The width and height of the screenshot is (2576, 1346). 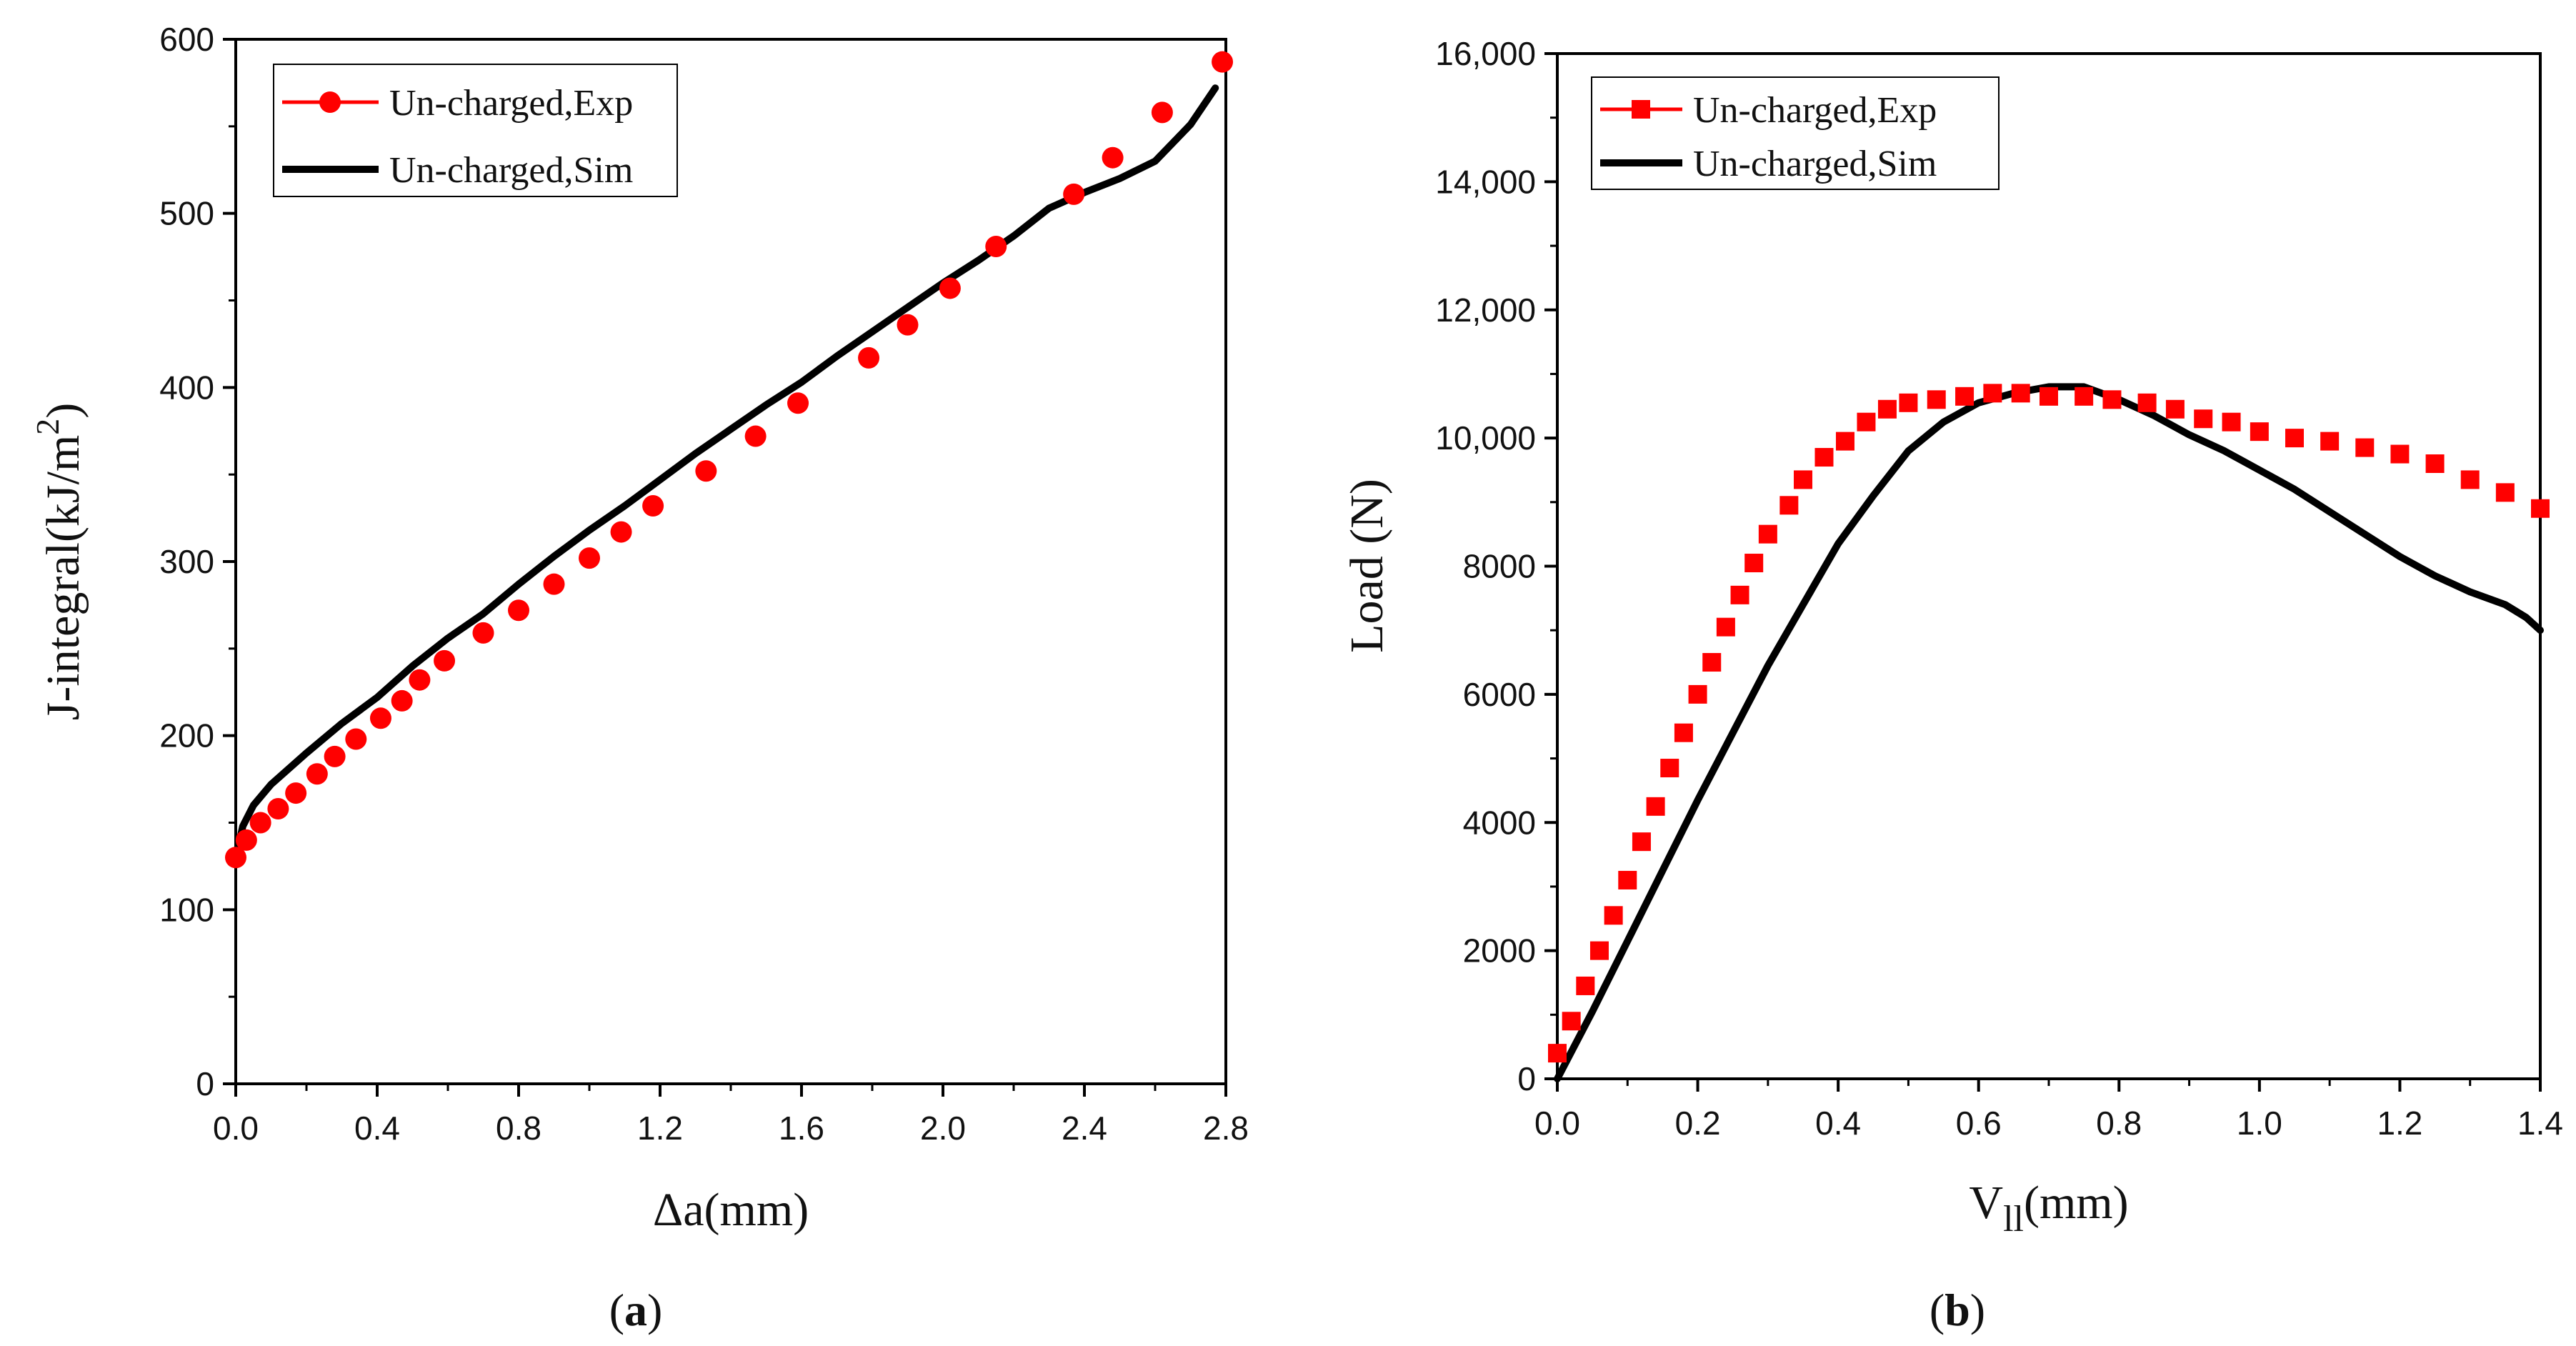 I want to click on panel-b-y-tick-label: 14,000, so click(x=1485, y=181).